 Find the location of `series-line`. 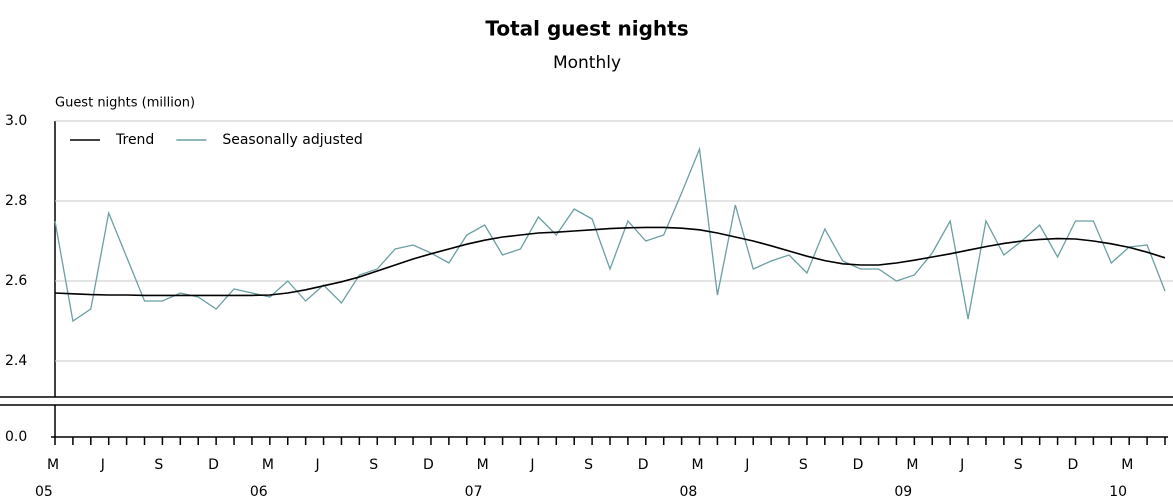

series-line is located at coordinates (610, 261).